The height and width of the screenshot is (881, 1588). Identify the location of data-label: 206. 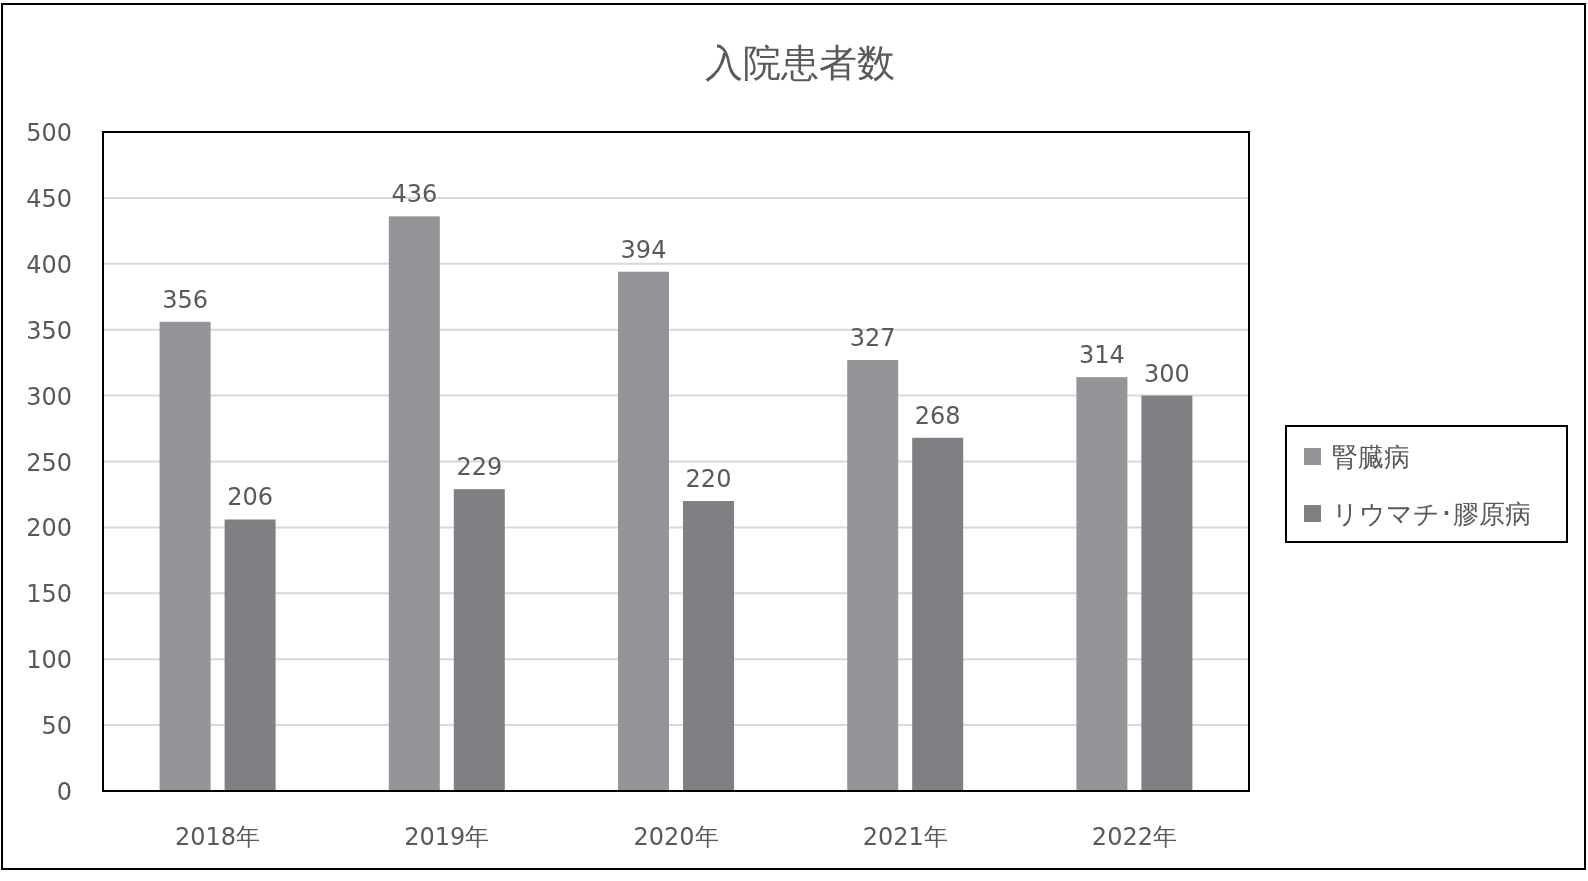
(250, 497).